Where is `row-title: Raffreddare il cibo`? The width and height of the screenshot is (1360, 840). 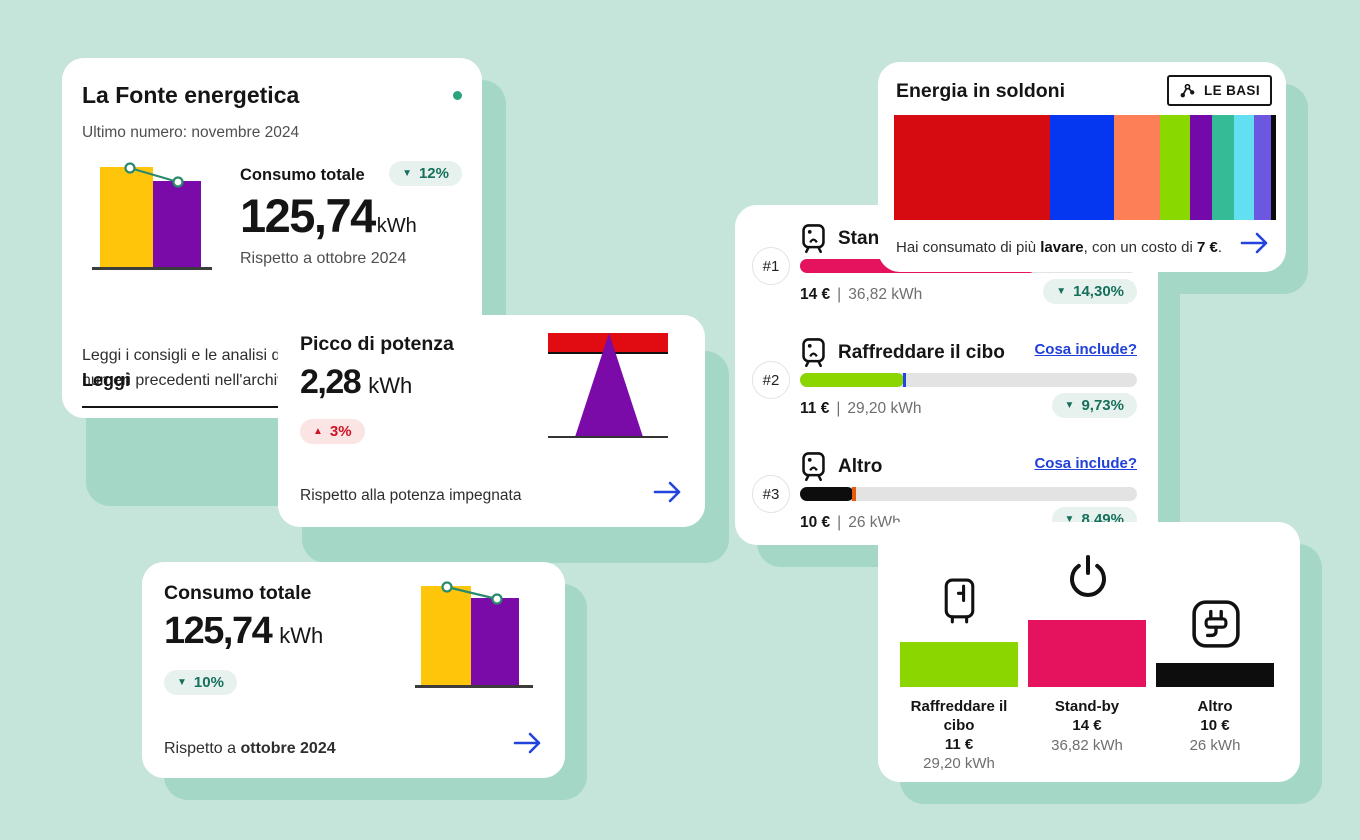
row-title: Raffreddare il cibo is located at coordinates (921, 352).